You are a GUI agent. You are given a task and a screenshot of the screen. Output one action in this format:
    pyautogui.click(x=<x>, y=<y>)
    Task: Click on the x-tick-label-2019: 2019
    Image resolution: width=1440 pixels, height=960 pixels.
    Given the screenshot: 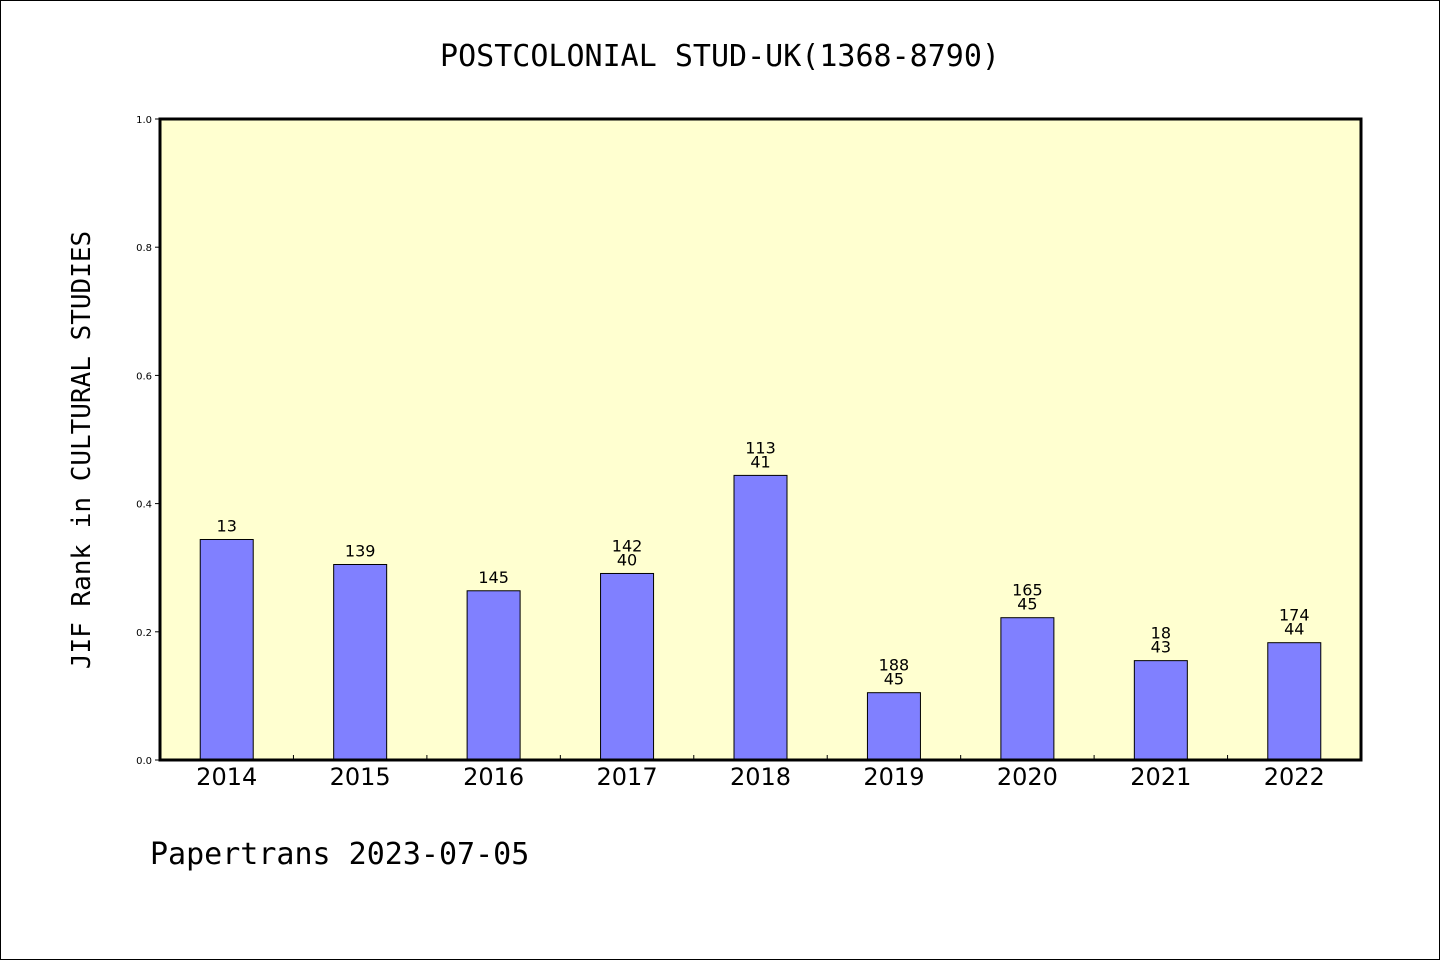 What is the action you would take?
    pyautogui.click(x=893, y=777)
    